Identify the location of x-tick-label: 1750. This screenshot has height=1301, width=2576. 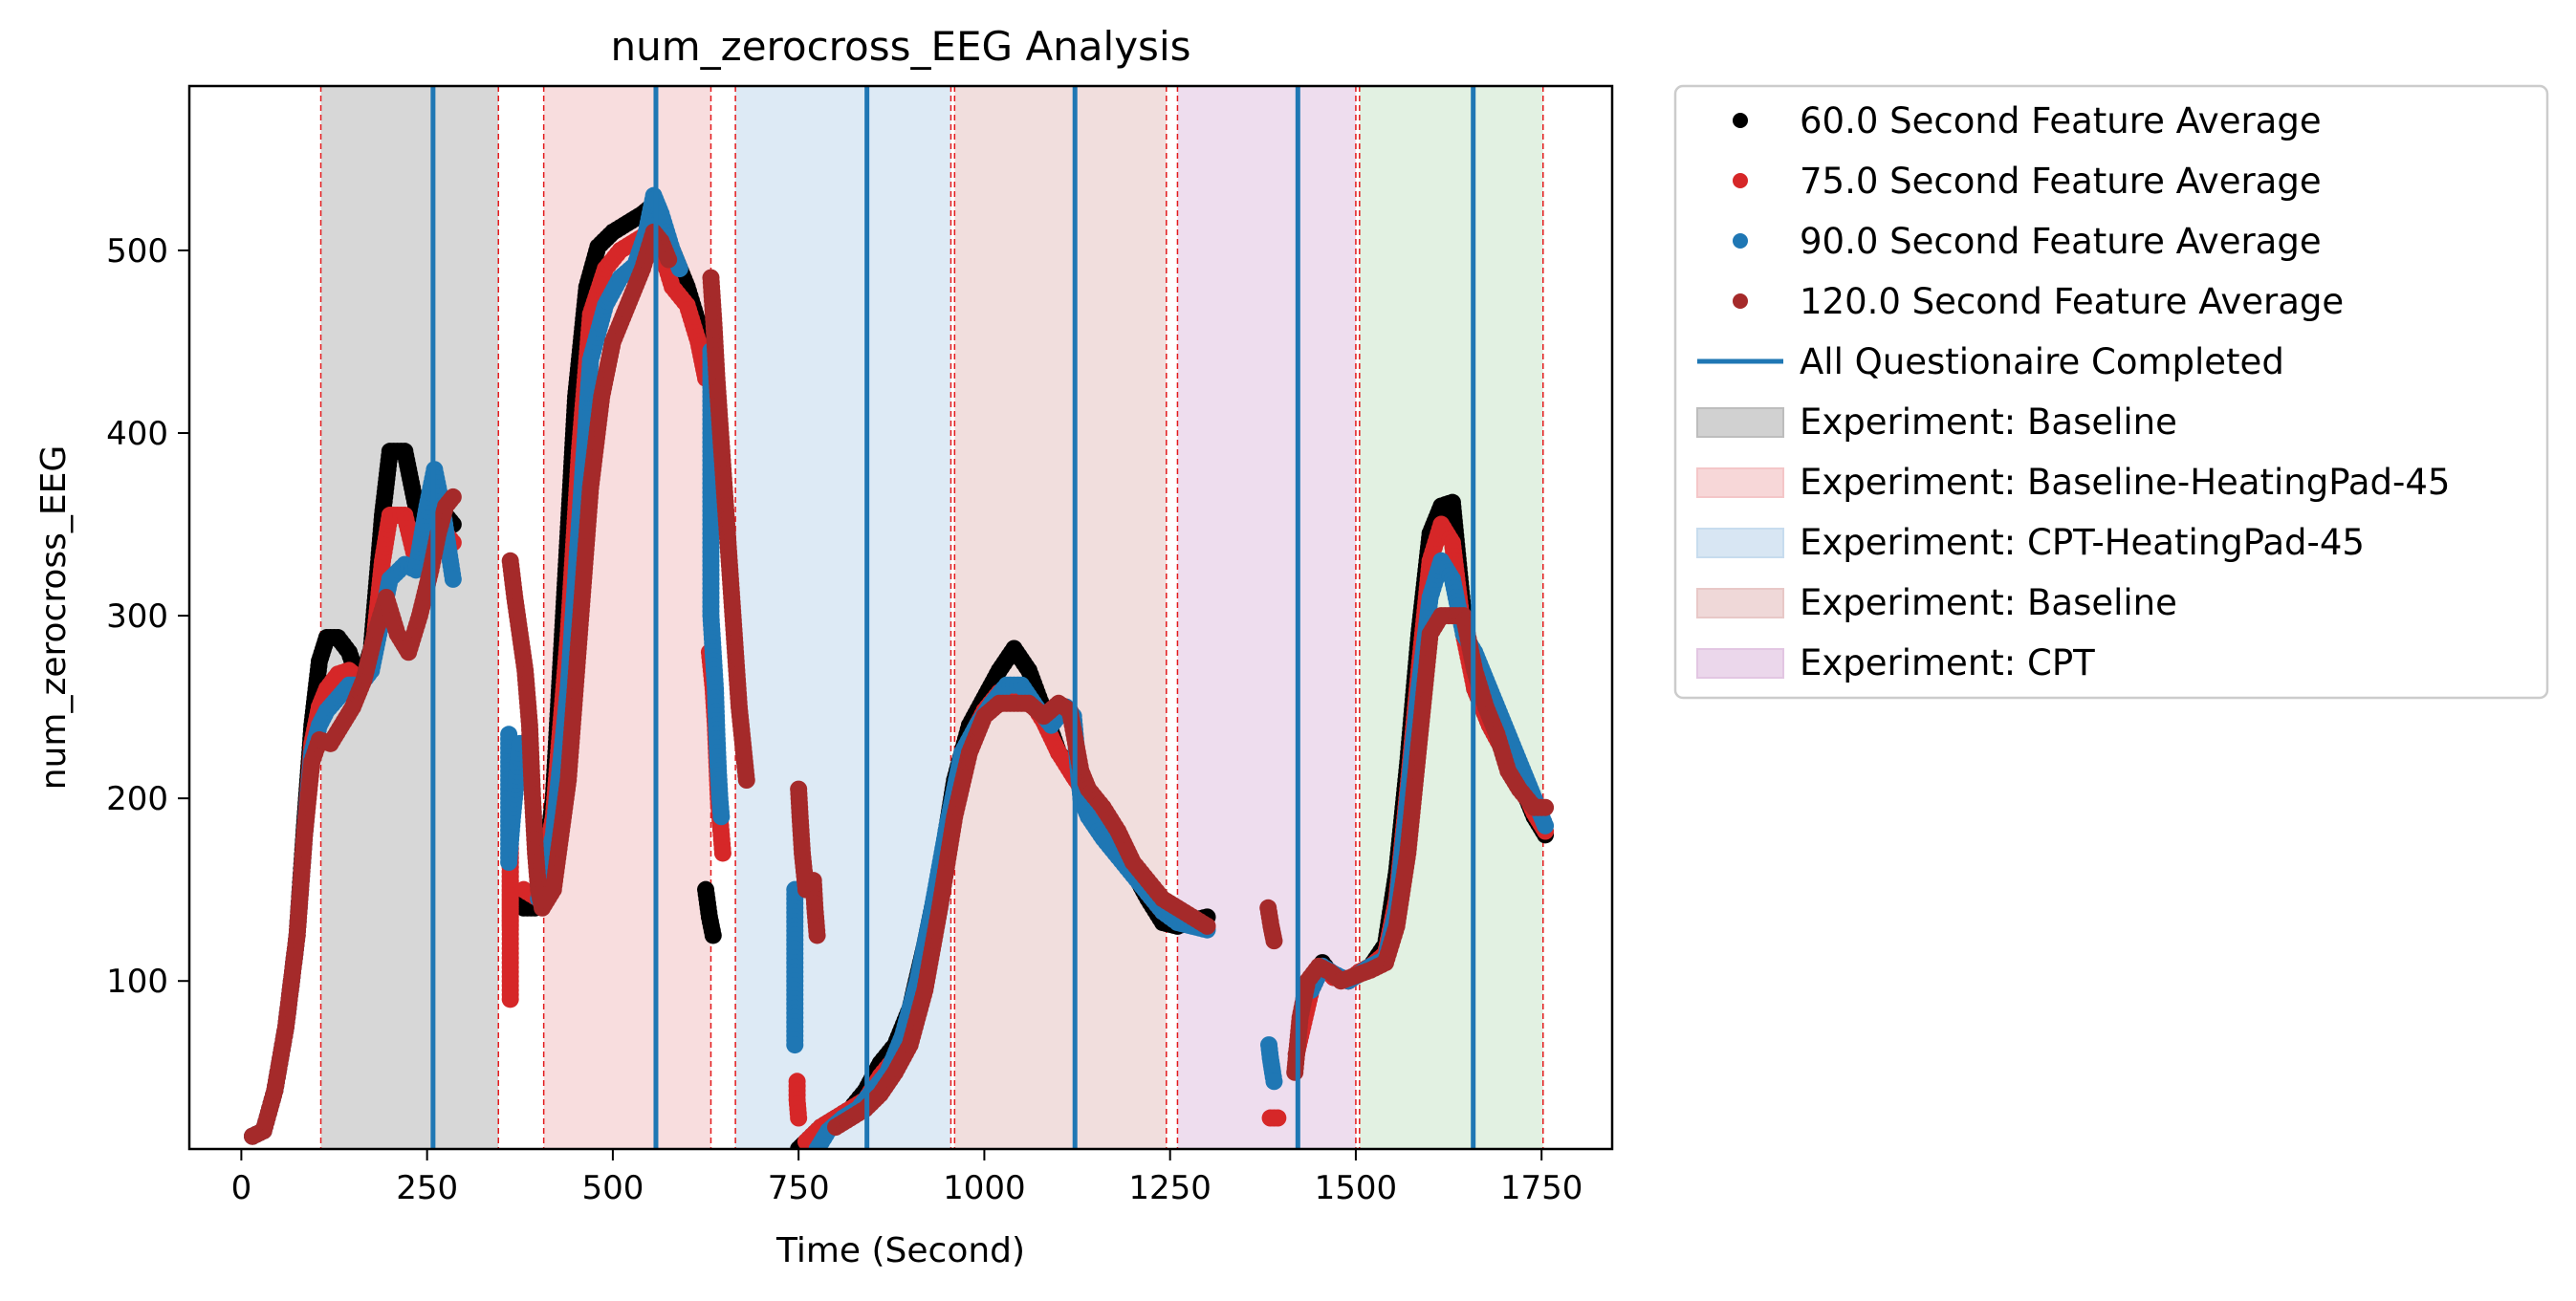
(1541, 1188).